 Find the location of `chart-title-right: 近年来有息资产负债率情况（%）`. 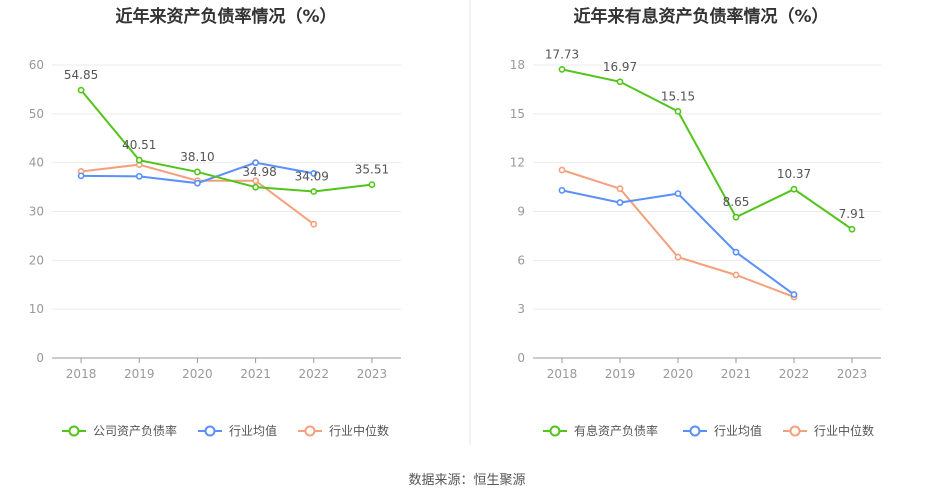

chart-title-right: 近年来有息资产负债率情况（%） is located at coordinates (700, 16).